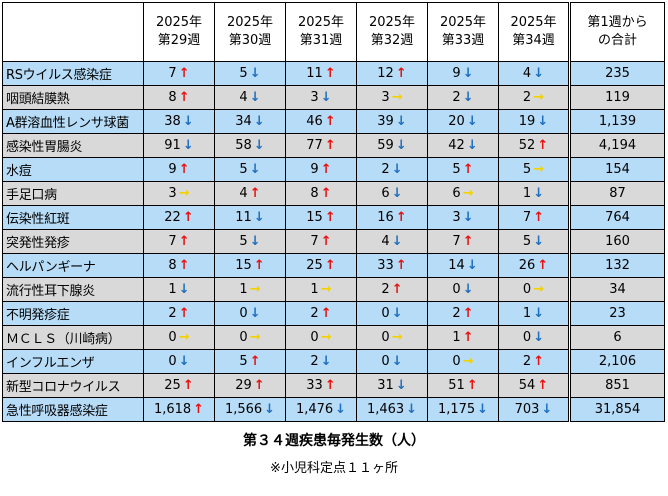 The width and height of the screenshot is (668, 496). I want to click on count-value: 39, so click(385, 121).